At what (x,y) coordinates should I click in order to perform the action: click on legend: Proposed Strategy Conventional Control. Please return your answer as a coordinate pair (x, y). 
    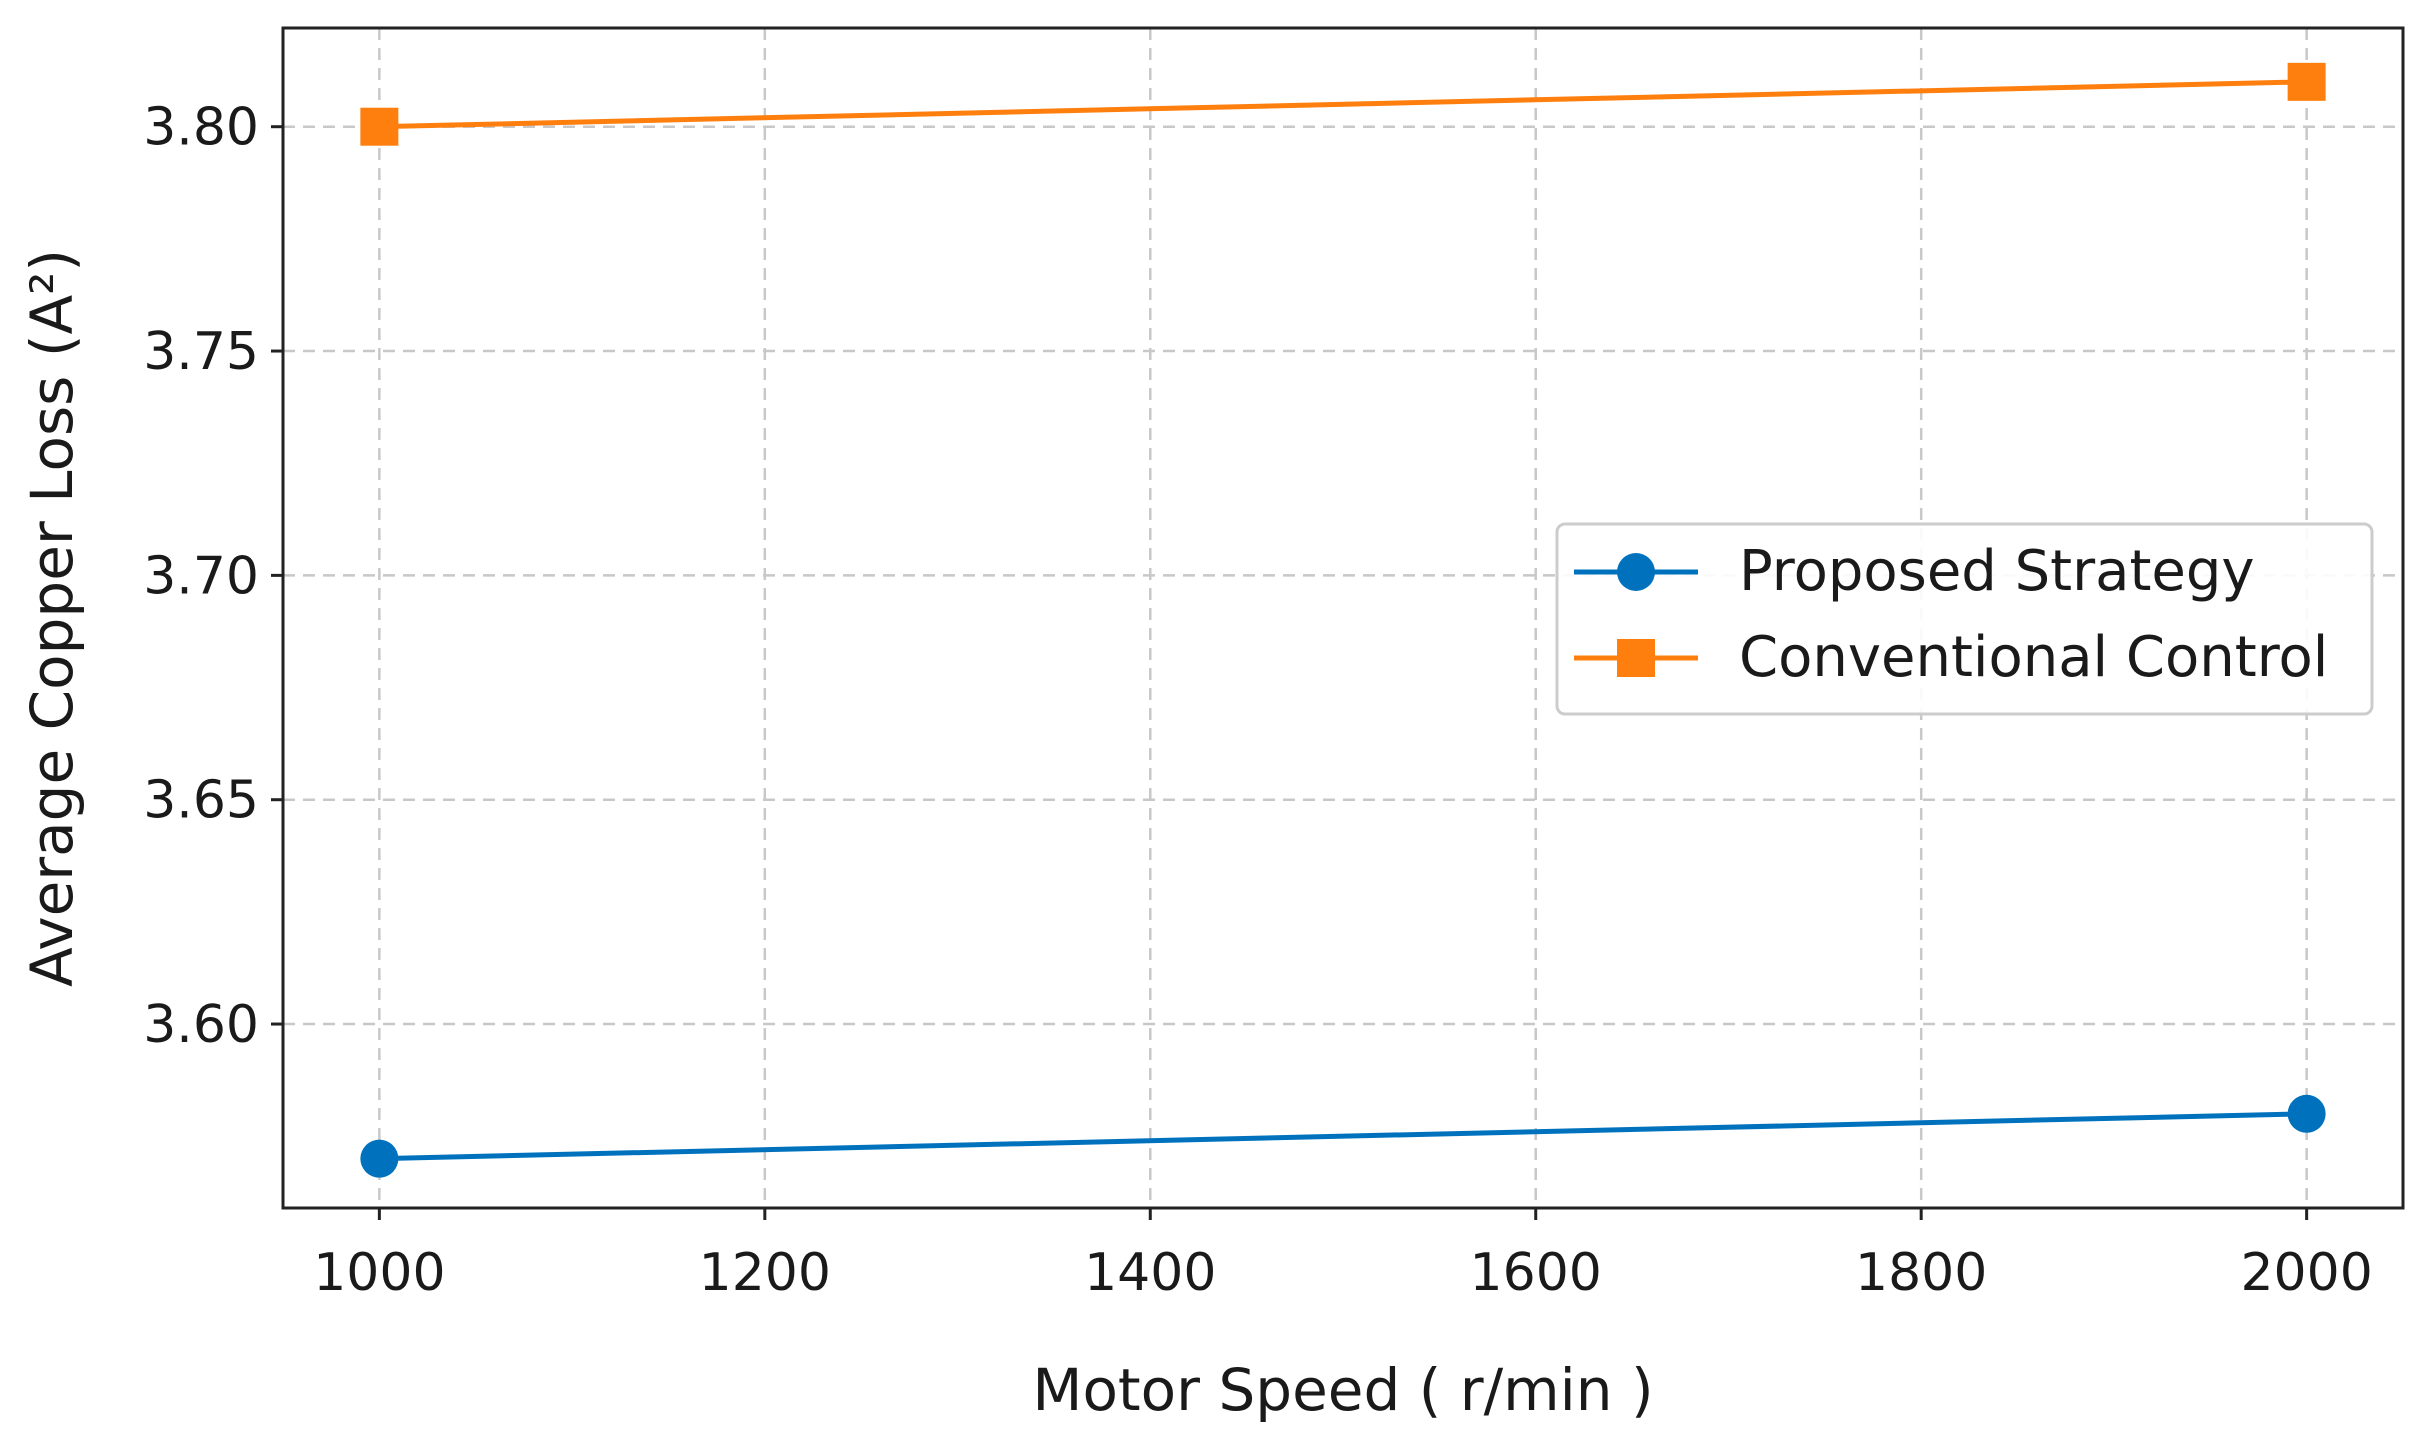
    Looking at the image, I should click on (1964, 619).